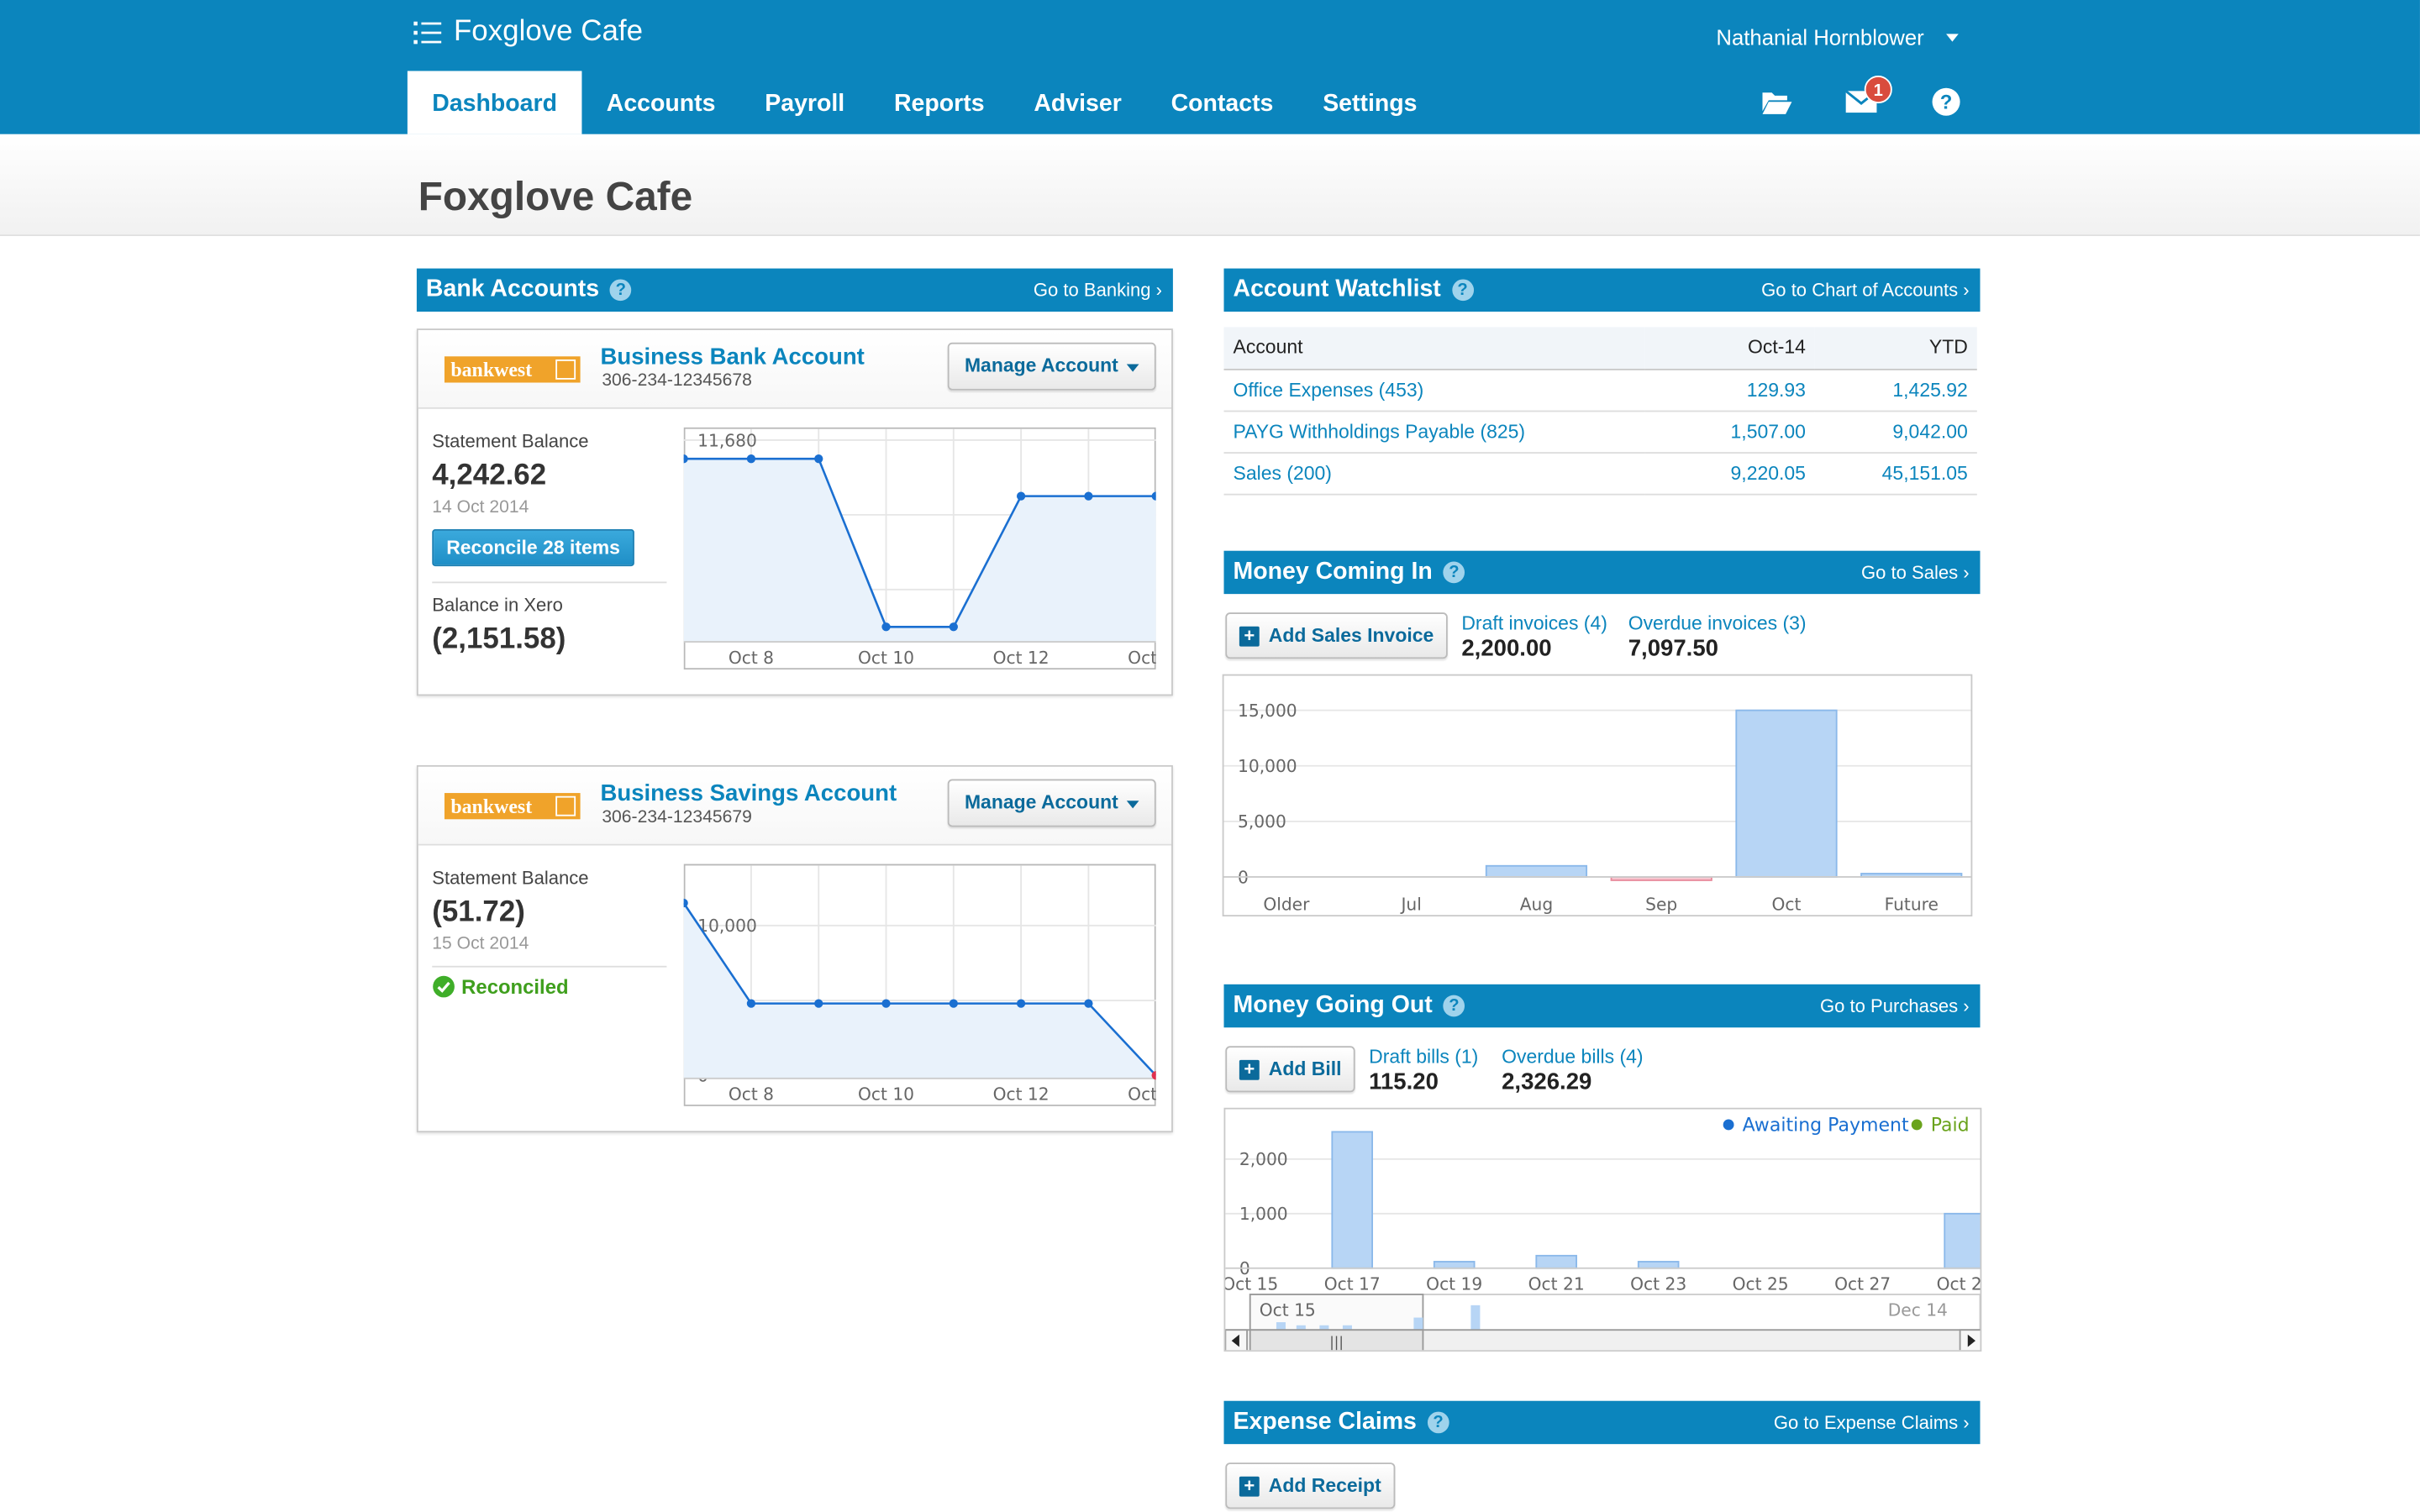 This screenshot has height=1512, width=2420. I want to click on go-to-purchases-link: Go to Purchases ›, so click(1894, 1006).